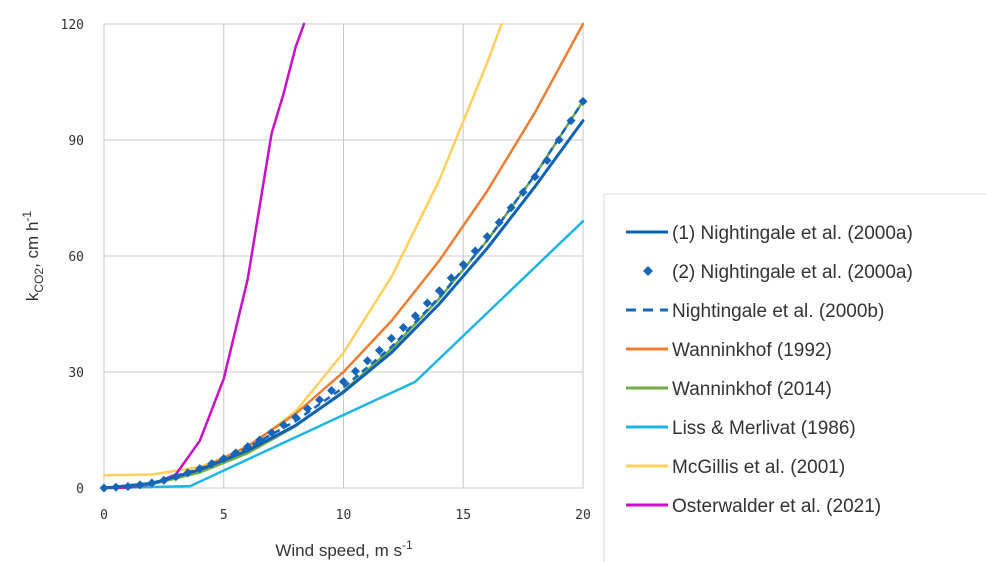  Describe the element at coordinates (792, 233) in the screenshot. I see `legend-label: (1) Nightingale et al. (2000a)` at that location.